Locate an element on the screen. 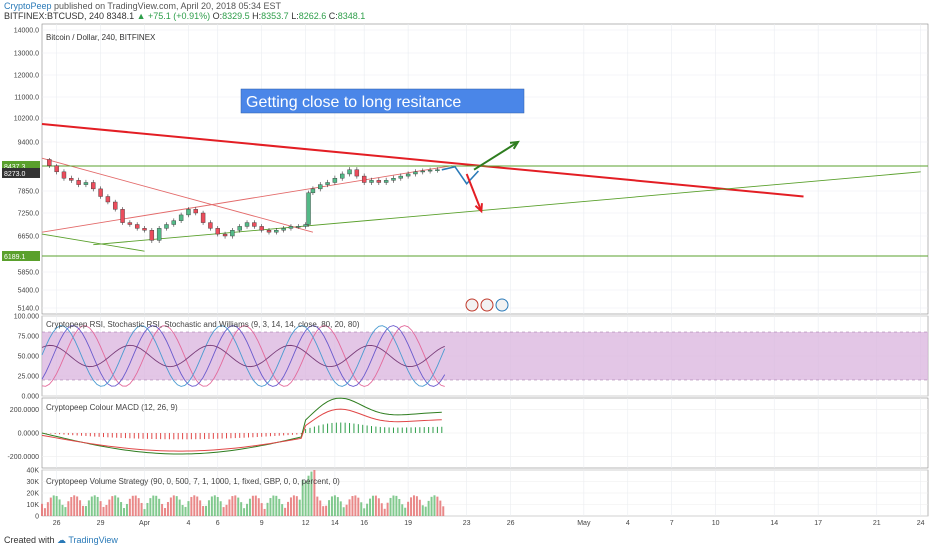 Image resolution: width=932 pixels, height=550 pixels. ind-tick-label: 75.000 is located at coordinates (29, 337).